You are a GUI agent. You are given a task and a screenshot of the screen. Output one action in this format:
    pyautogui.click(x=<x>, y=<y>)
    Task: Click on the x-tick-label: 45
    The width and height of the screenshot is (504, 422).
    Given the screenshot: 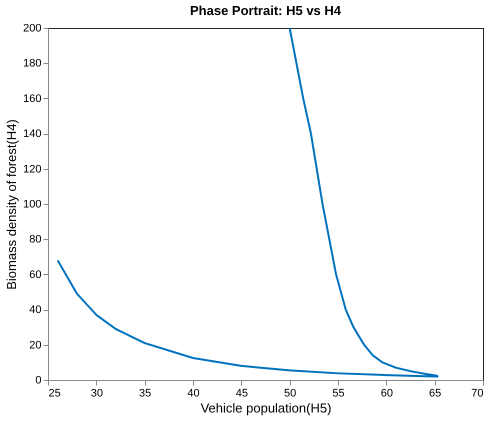 What is the action you would take?
    pyautogui.click(x=242, y=394)
    